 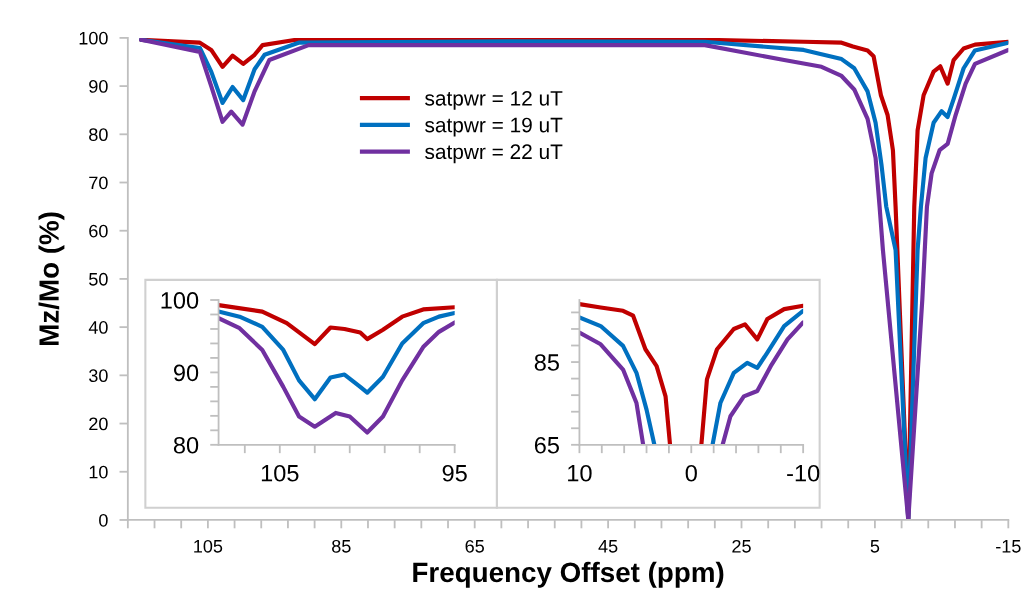 I want to click on y-tick-label: 30, so click(x=98, y=376).